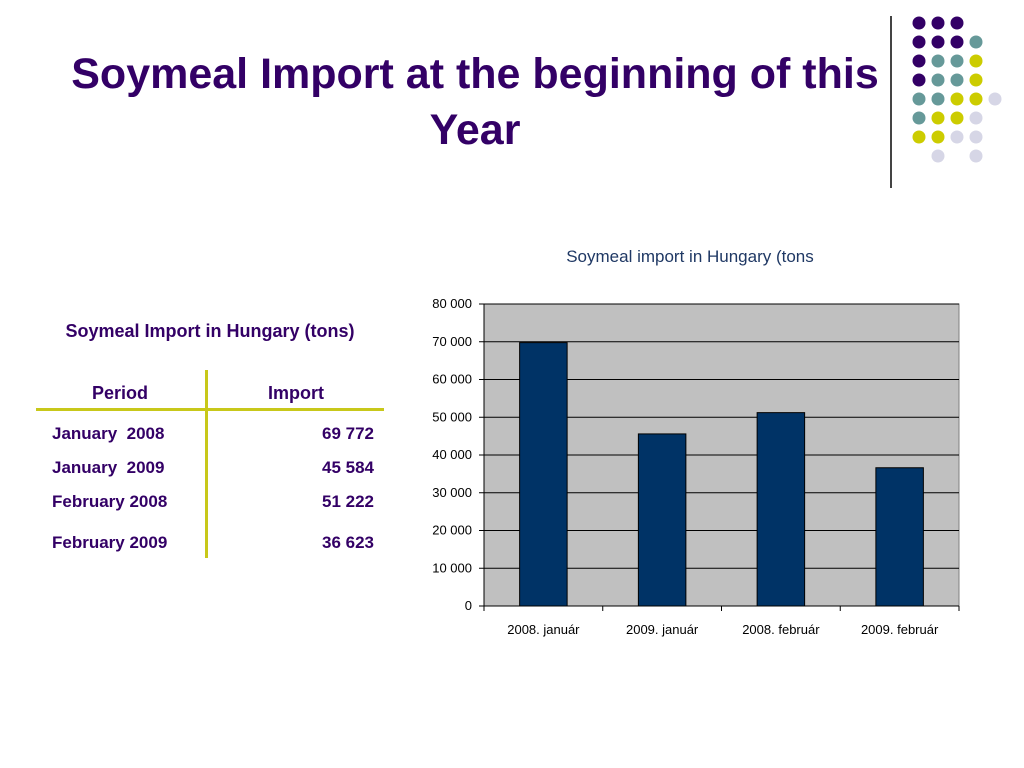 The height and width of the screenshot is (768, 1024). What do you see at coordinates (468, 605) in the screenshot?
I see `y-tick-label: 0` at bounding box center [468, 605].